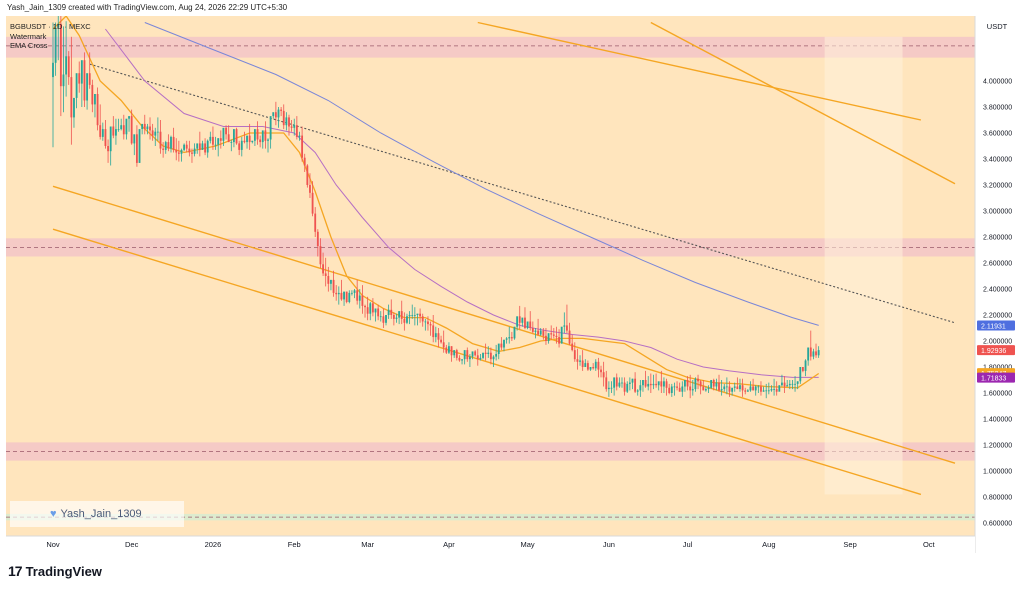 The height and width of the screenshot is (589, 1024). I want to click on projection-area, so click(863, 265).